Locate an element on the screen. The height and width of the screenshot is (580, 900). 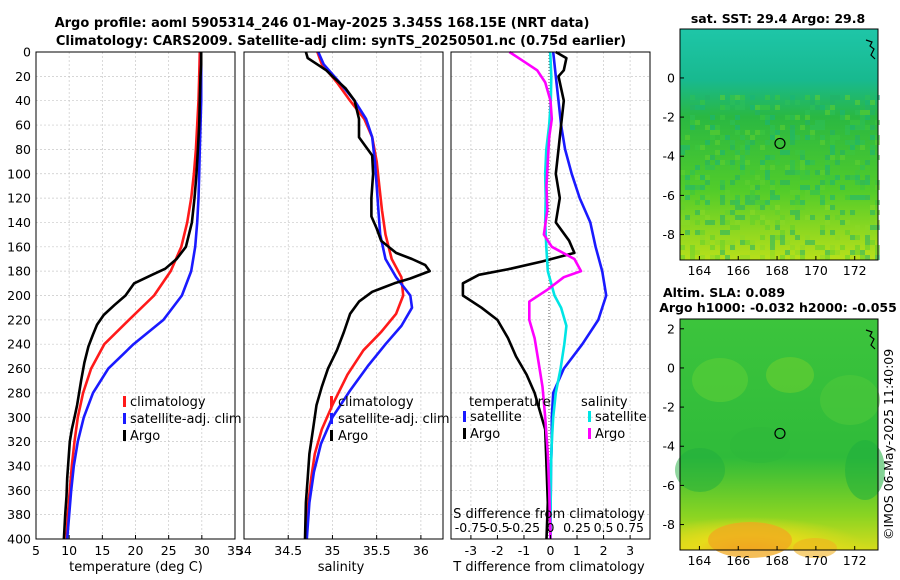
x-tick-label: -3 is located at coordinates (471, 550).